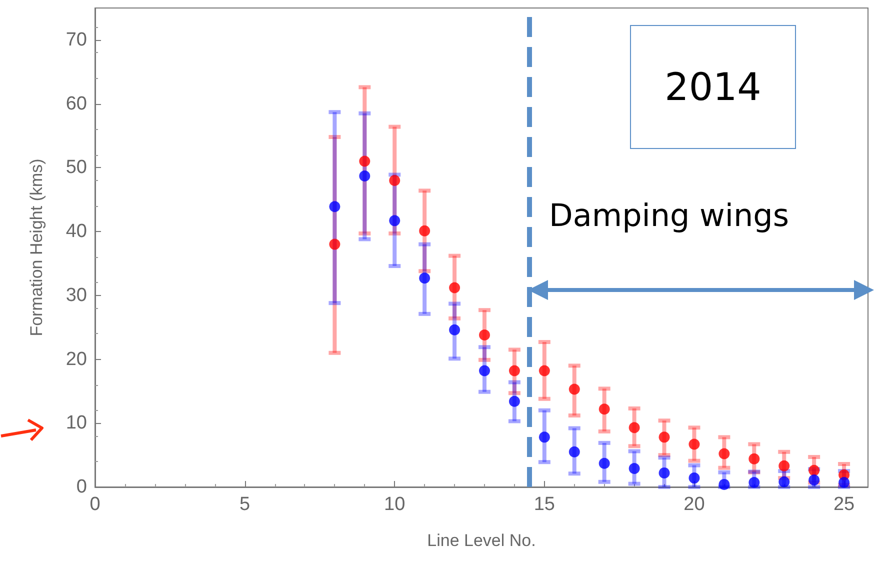  What do you see at coordinates (36, 247) in the screenshot?
I see `y-axis-title: Formation Height (kms)` at bounding box center [36, 247].